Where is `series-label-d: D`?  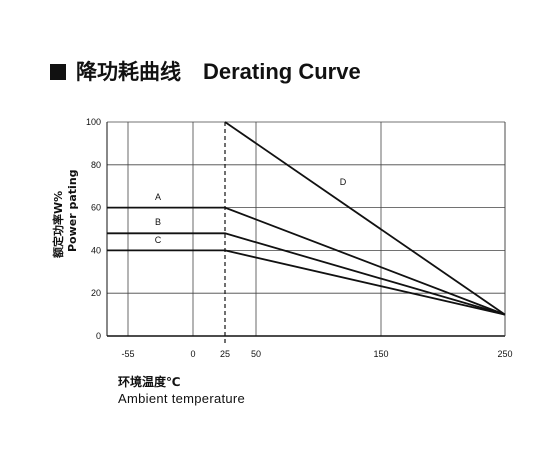
series-label-d: D is located at coordinates (343, 182).